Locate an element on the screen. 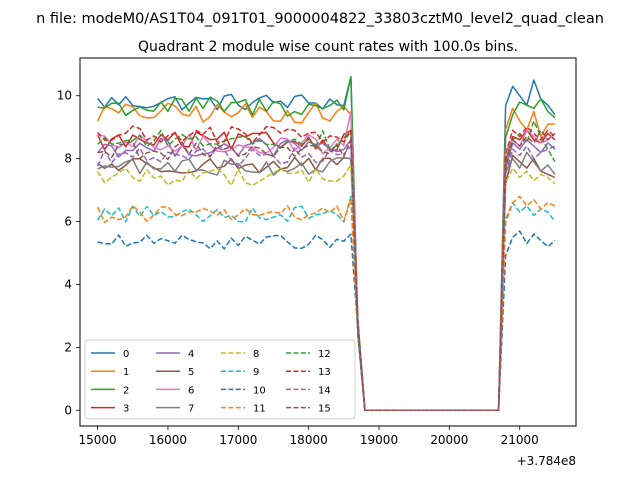 The width and height of the screenshot is (640, 480). x-tick-label: 20000 is located at coordinates (449, 440).